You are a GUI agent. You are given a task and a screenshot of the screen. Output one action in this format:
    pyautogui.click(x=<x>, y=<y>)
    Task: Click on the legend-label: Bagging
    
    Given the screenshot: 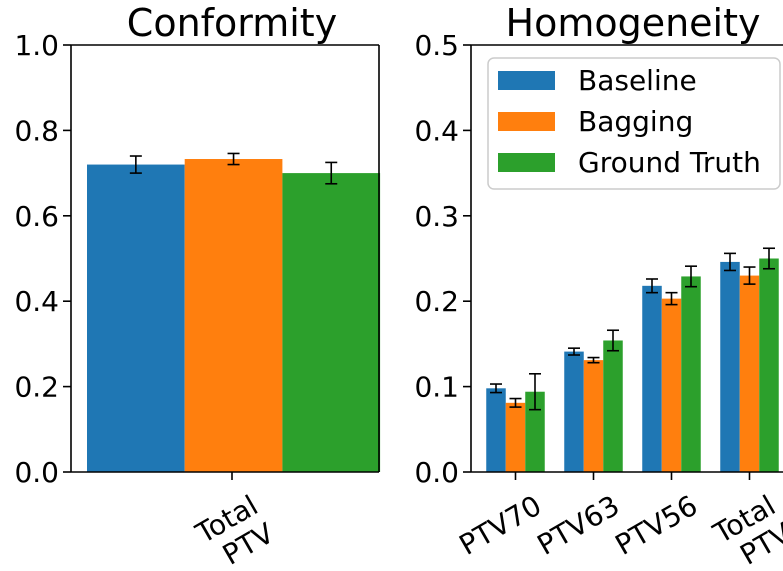 What is the action you would take?
    pyautogui.click(x=635, y=121)
    